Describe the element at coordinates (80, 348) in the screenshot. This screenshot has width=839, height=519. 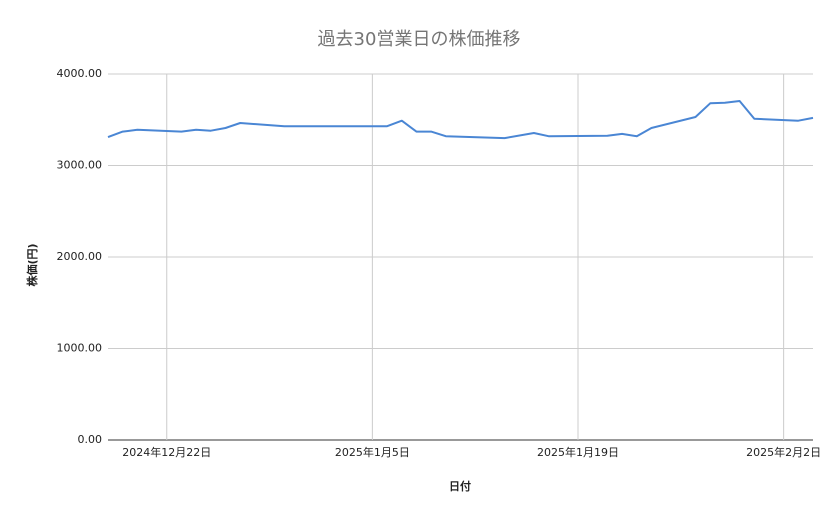
I see `y-tick-label: 1000.00` at that location.